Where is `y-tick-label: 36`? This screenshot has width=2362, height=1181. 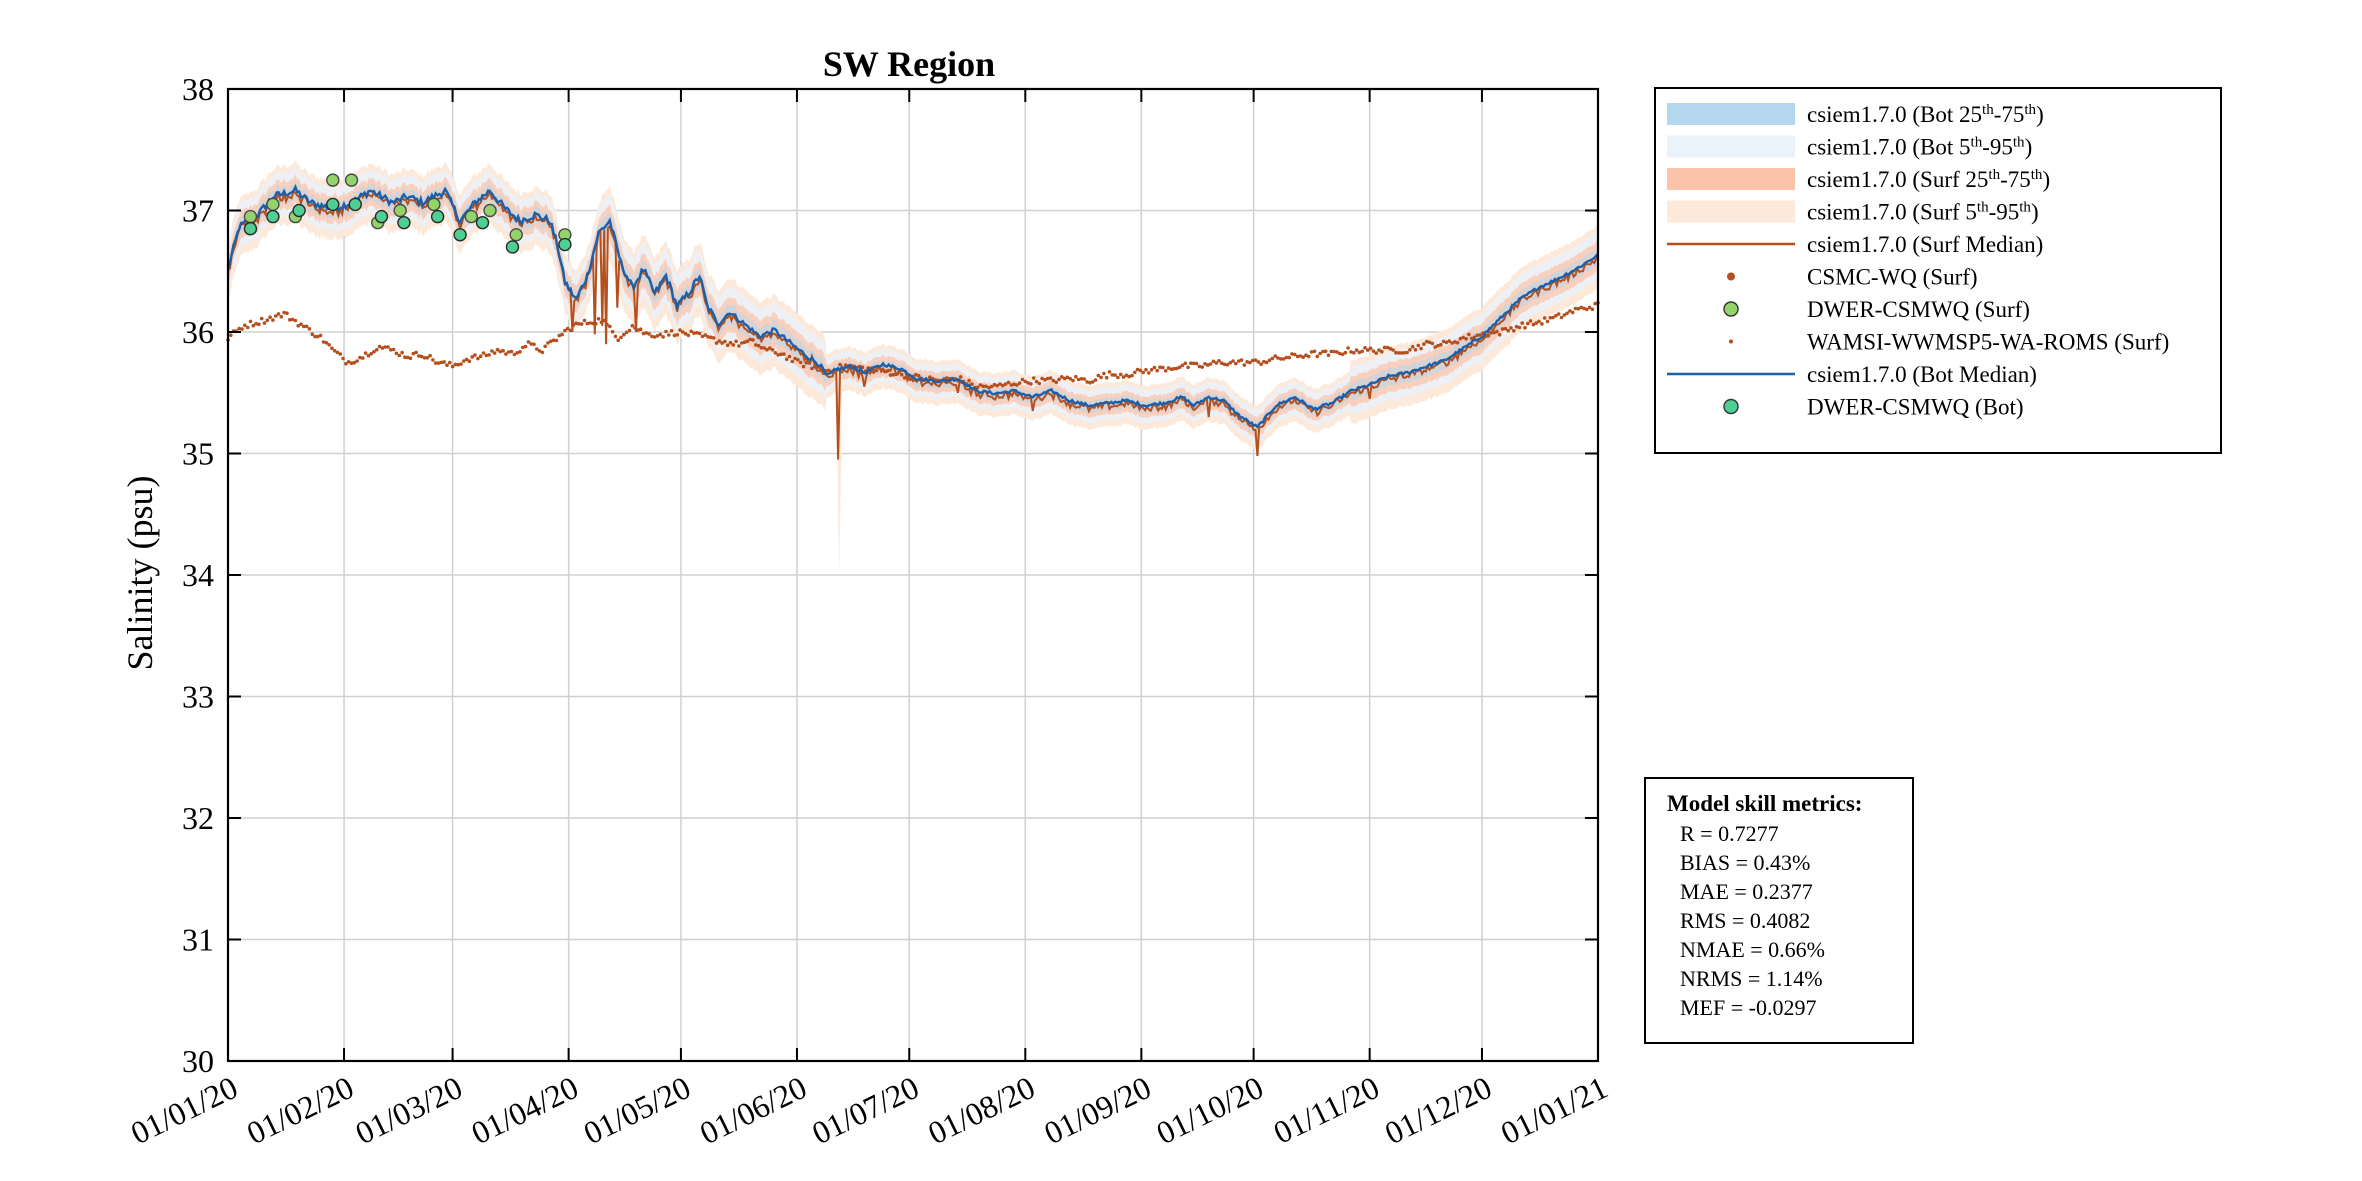 y-tick-label: 36 is located at coordinates (198, 332).